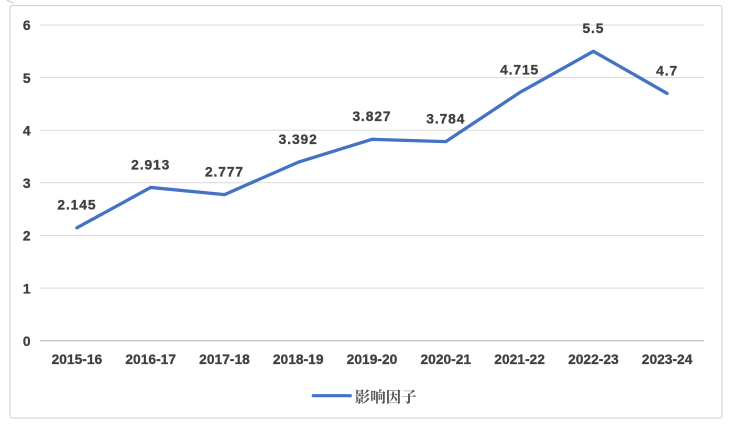 The height and width of the screenshot is (428, 731). Describe the element at coordinates (298, 359) in the screenshot. I see `svg-text: 2018-19` at that location.